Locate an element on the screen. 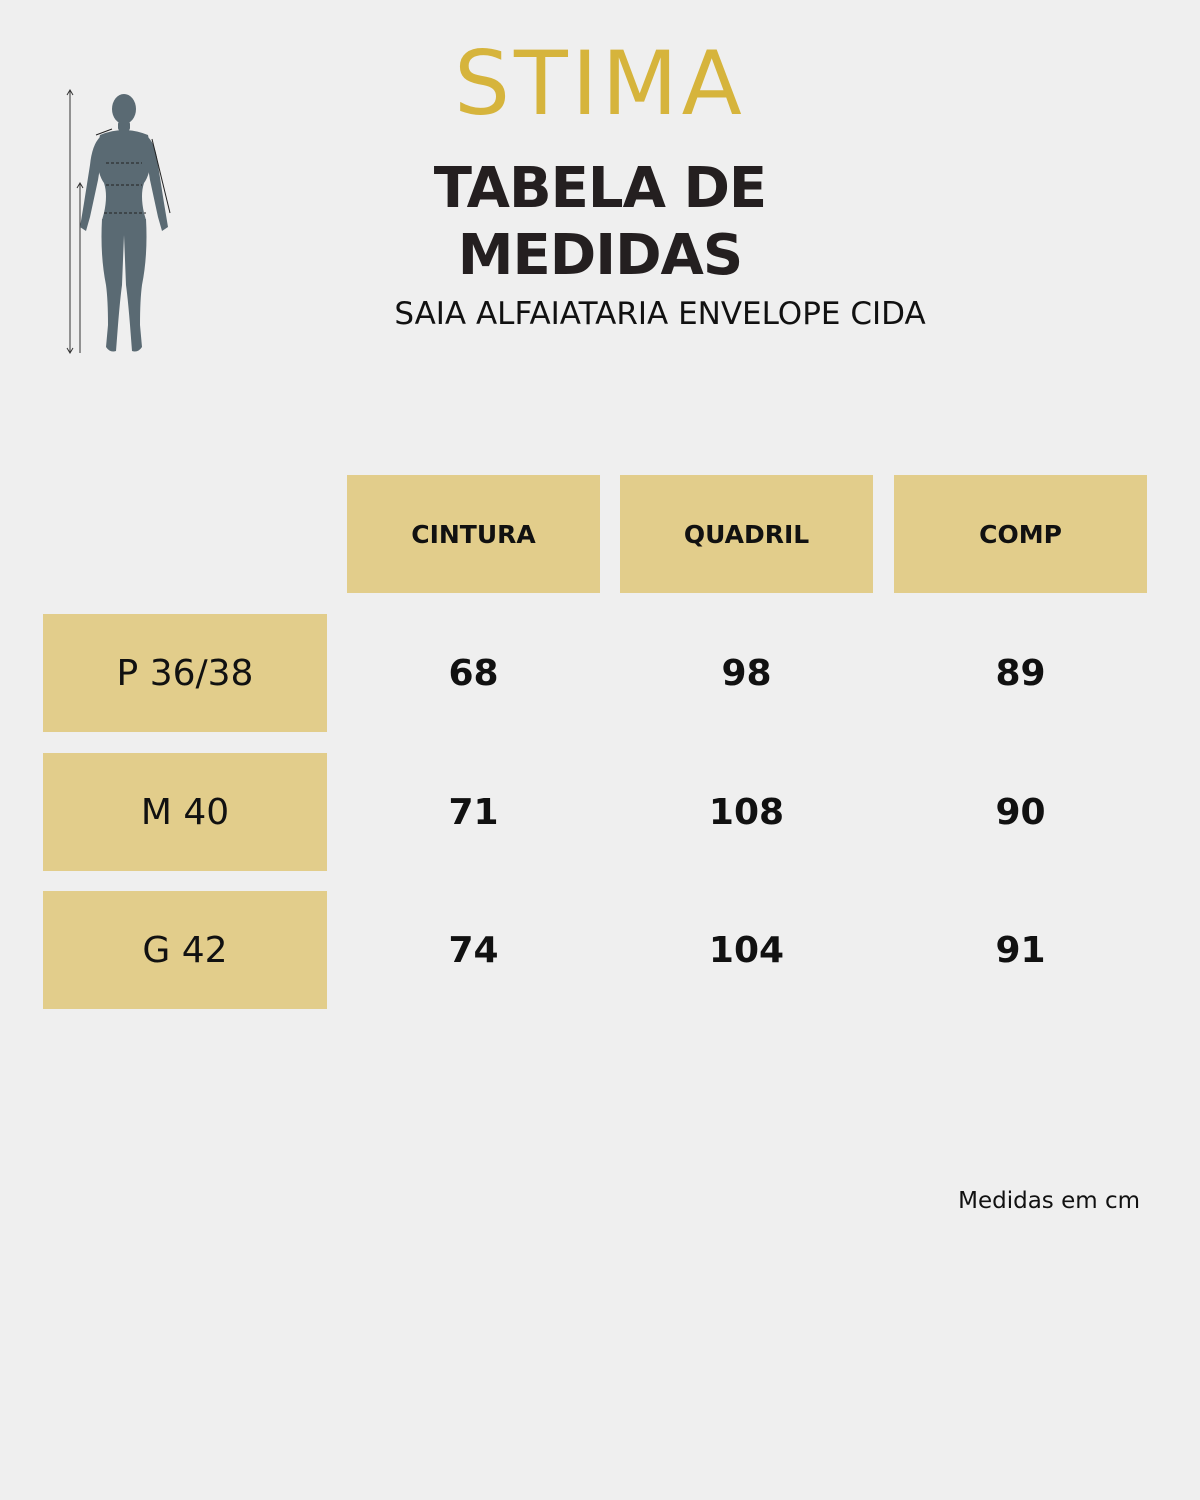 This screenshot has width=1200, height=1500. table-cell: 68 is located at coordinates (473, 673).